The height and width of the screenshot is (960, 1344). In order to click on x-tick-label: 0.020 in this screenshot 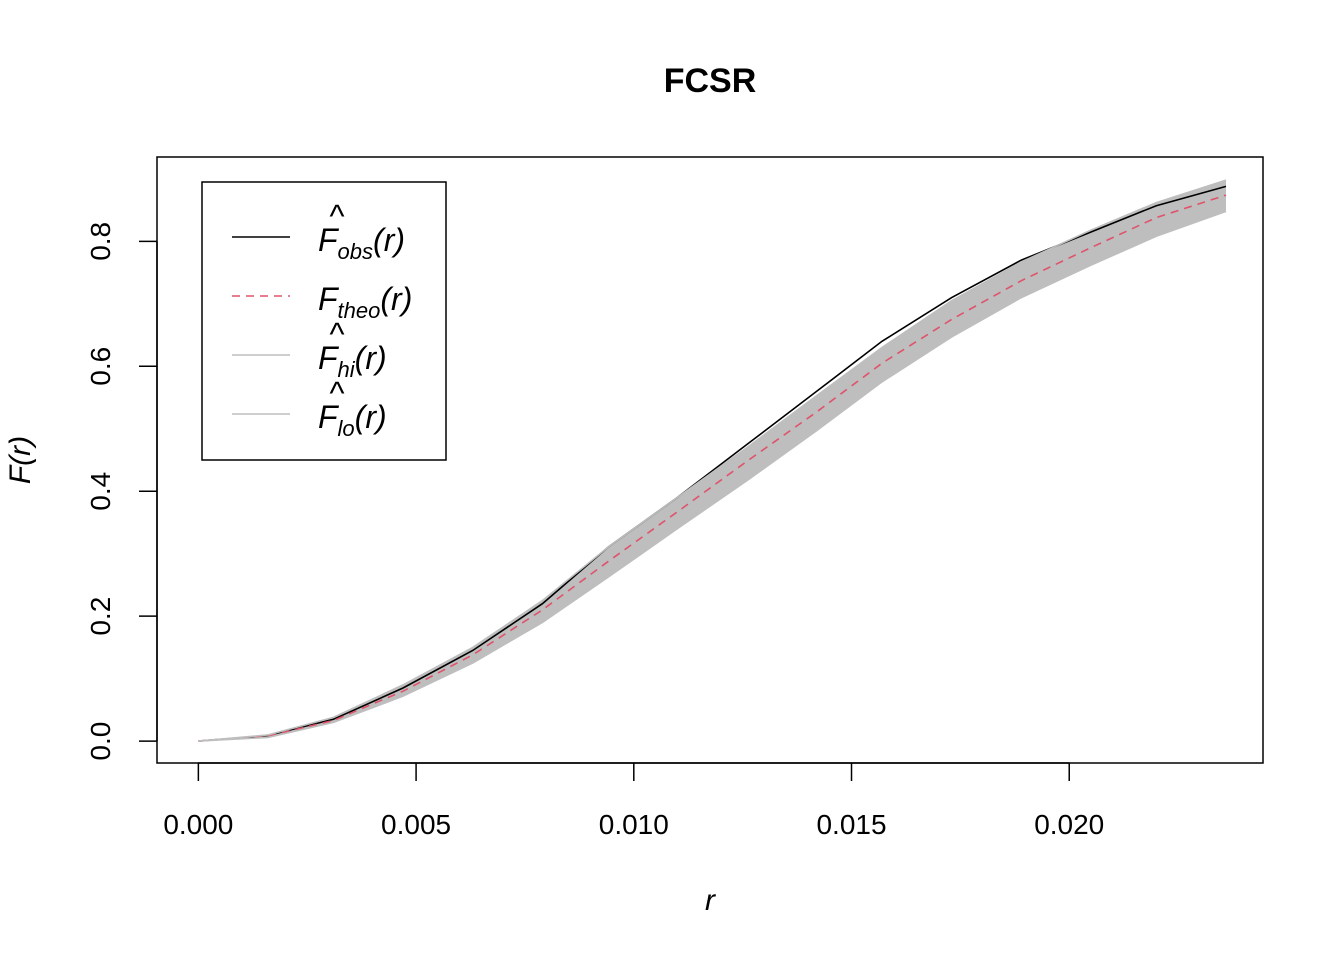, I will do `click(1069, 824)`.